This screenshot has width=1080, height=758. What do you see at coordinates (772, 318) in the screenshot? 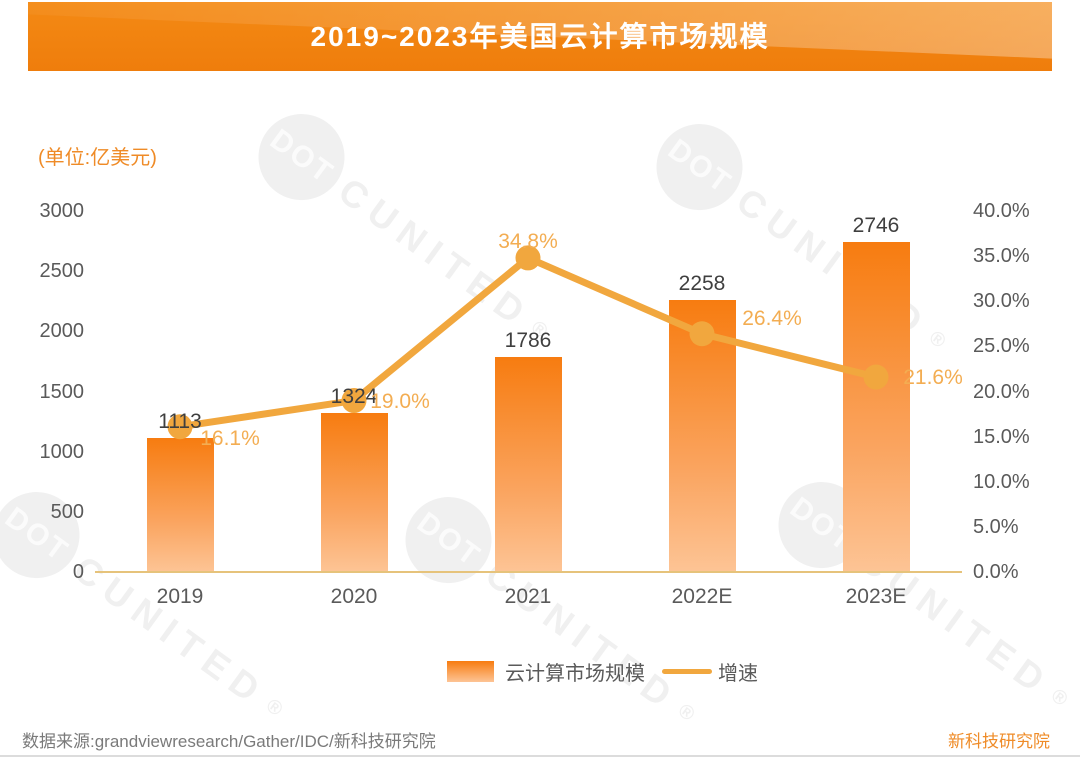
I see `growth-rate-label: 26.4%` at bounding box center [772, 318].